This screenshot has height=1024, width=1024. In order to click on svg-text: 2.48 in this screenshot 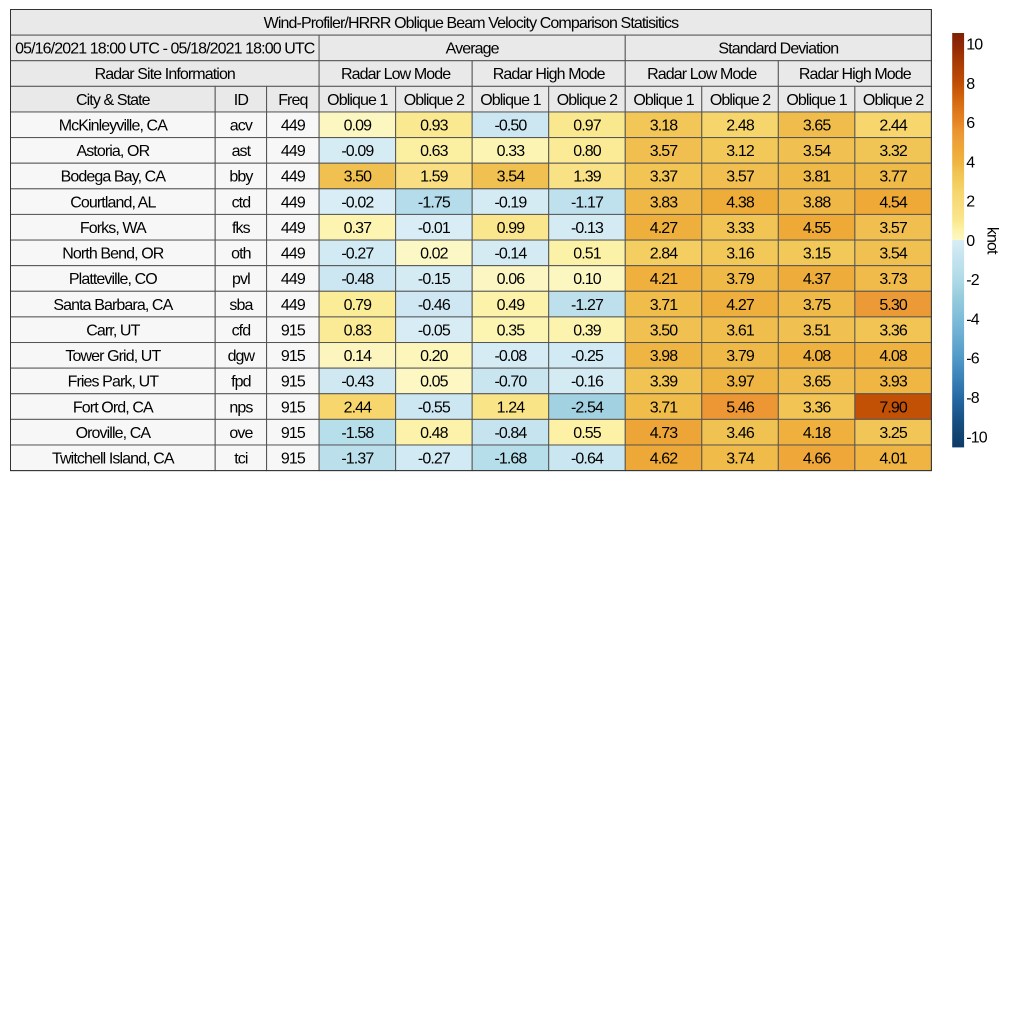, I will do `click(740, 125)`.